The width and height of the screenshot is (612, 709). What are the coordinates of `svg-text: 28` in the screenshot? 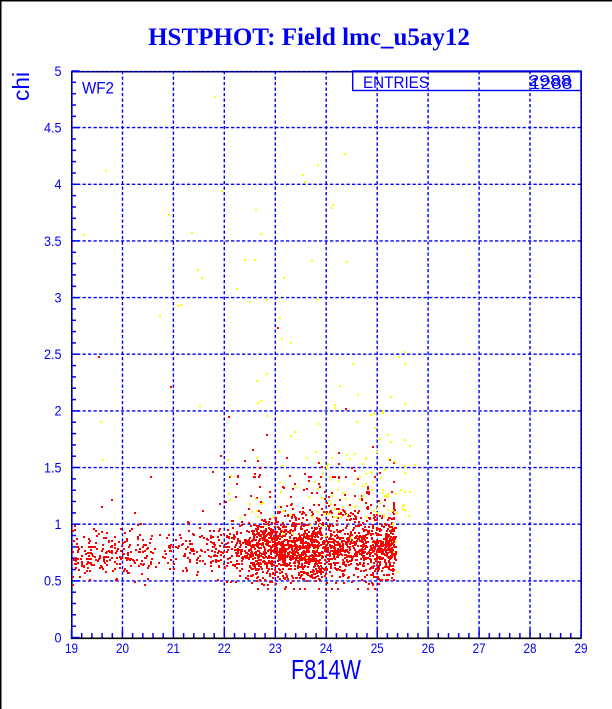 It's located at (530, 648).